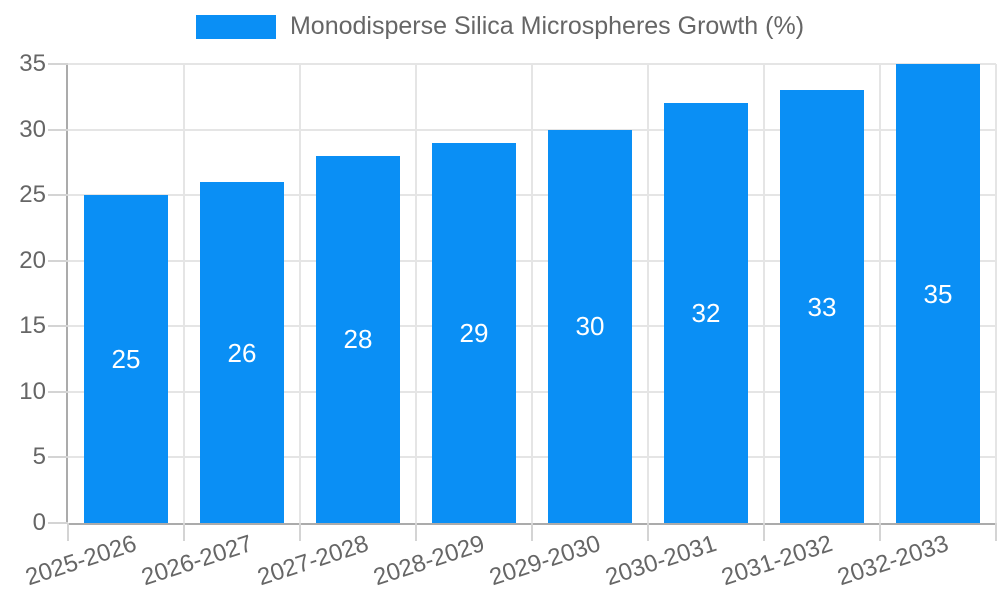  I want to click on bar-2025-2026: 25, so click(126, 359).